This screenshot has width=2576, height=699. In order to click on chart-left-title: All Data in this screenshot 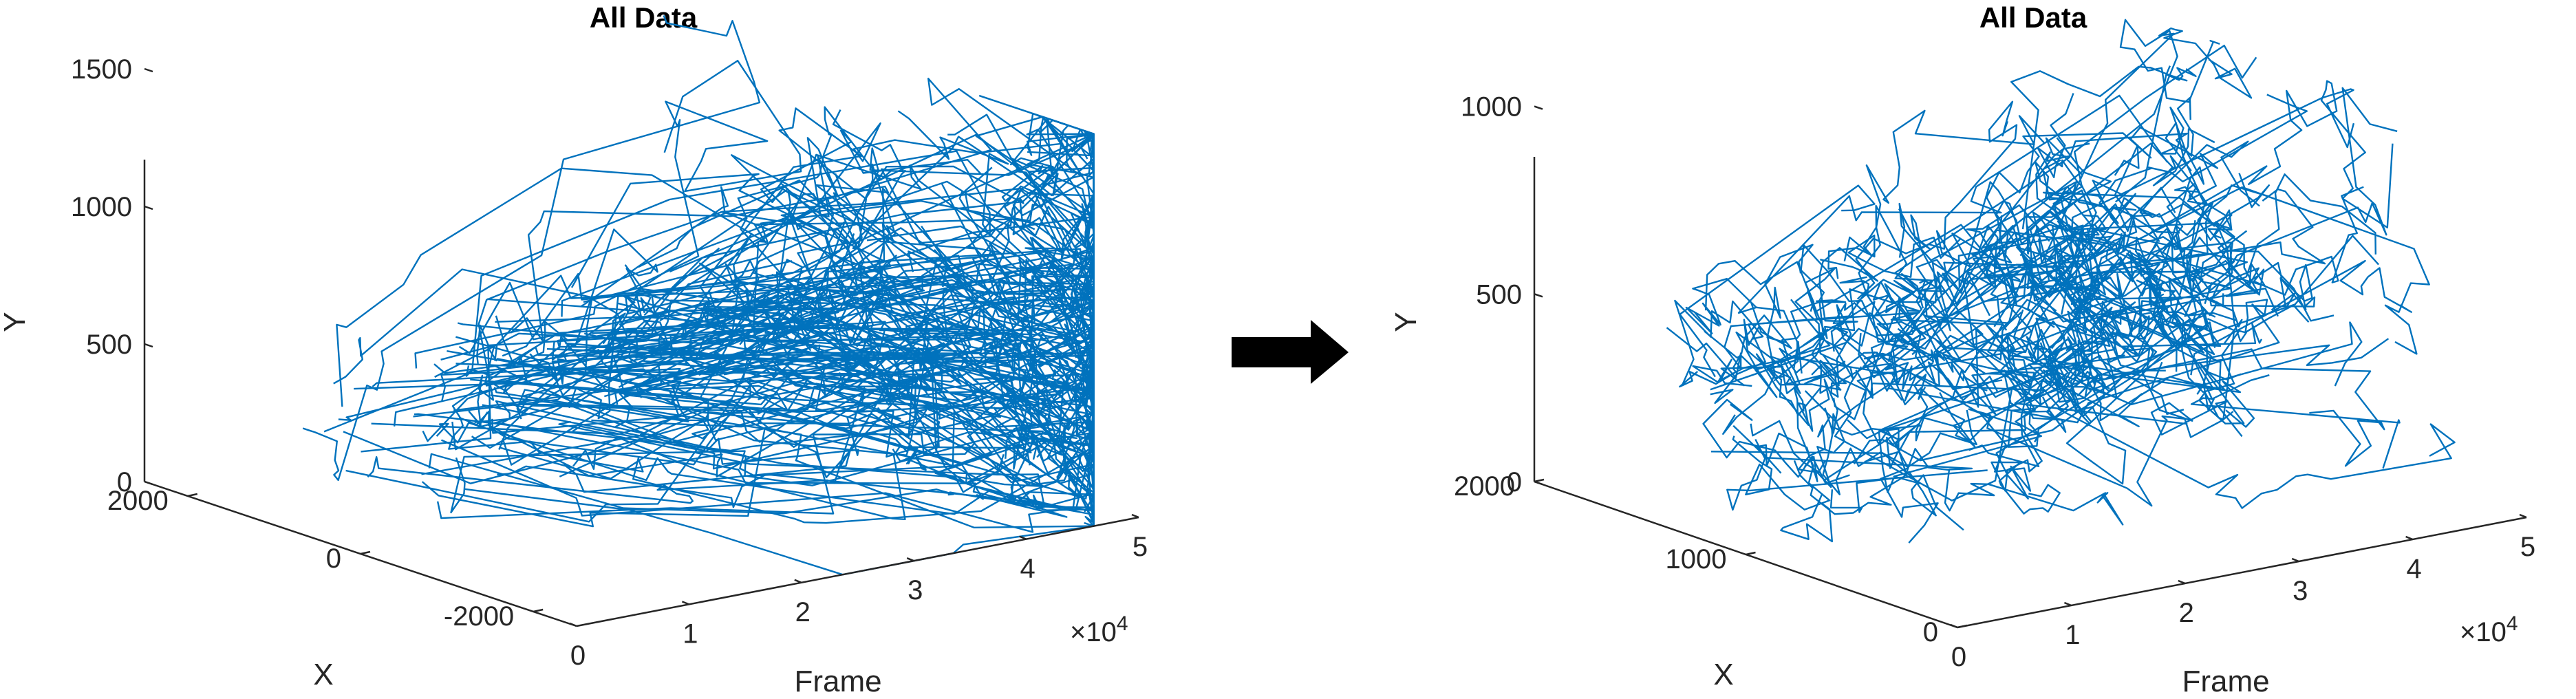, I will do `click(644, 17)`.